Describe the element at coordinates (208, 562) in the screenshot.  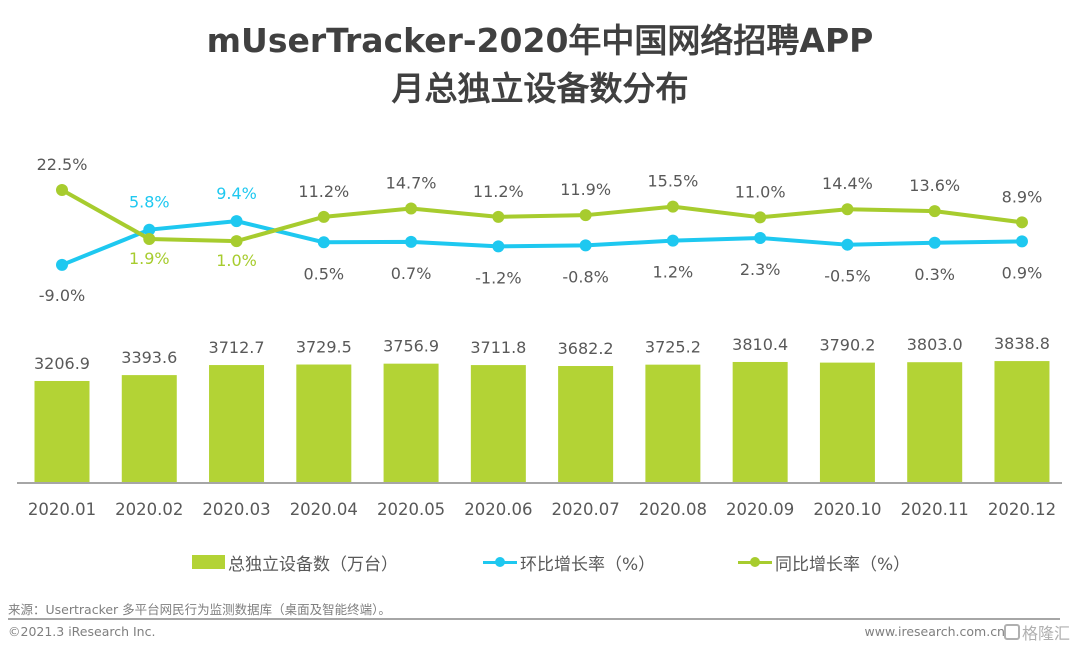
I see `legend-bar-swatch-icon` at that location.